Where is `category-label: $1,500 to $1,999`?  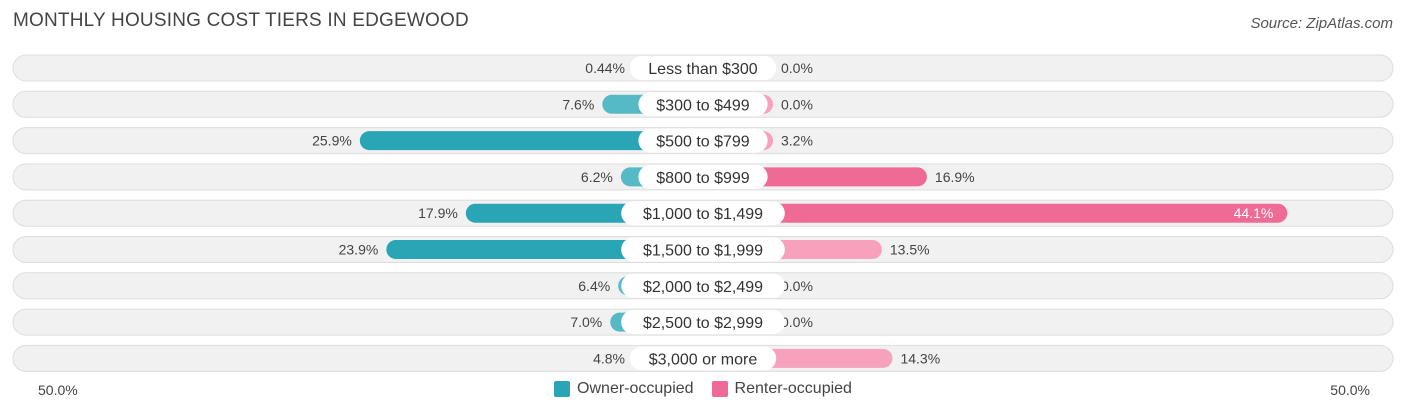 category-label: $1,500 to $1,999 is located at coordinates (703, 251).